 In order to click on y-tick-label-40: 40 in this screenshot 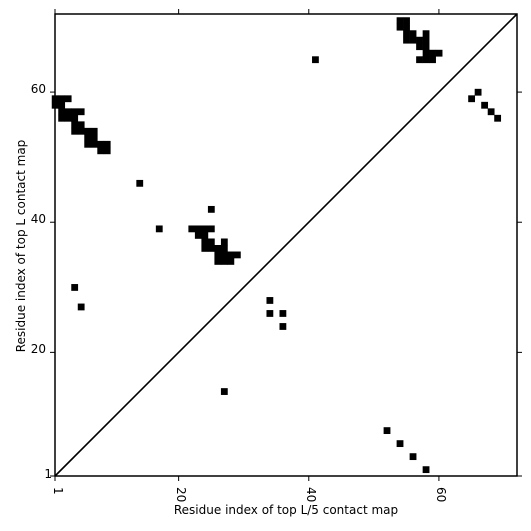, I will do `click(38, 219)`.